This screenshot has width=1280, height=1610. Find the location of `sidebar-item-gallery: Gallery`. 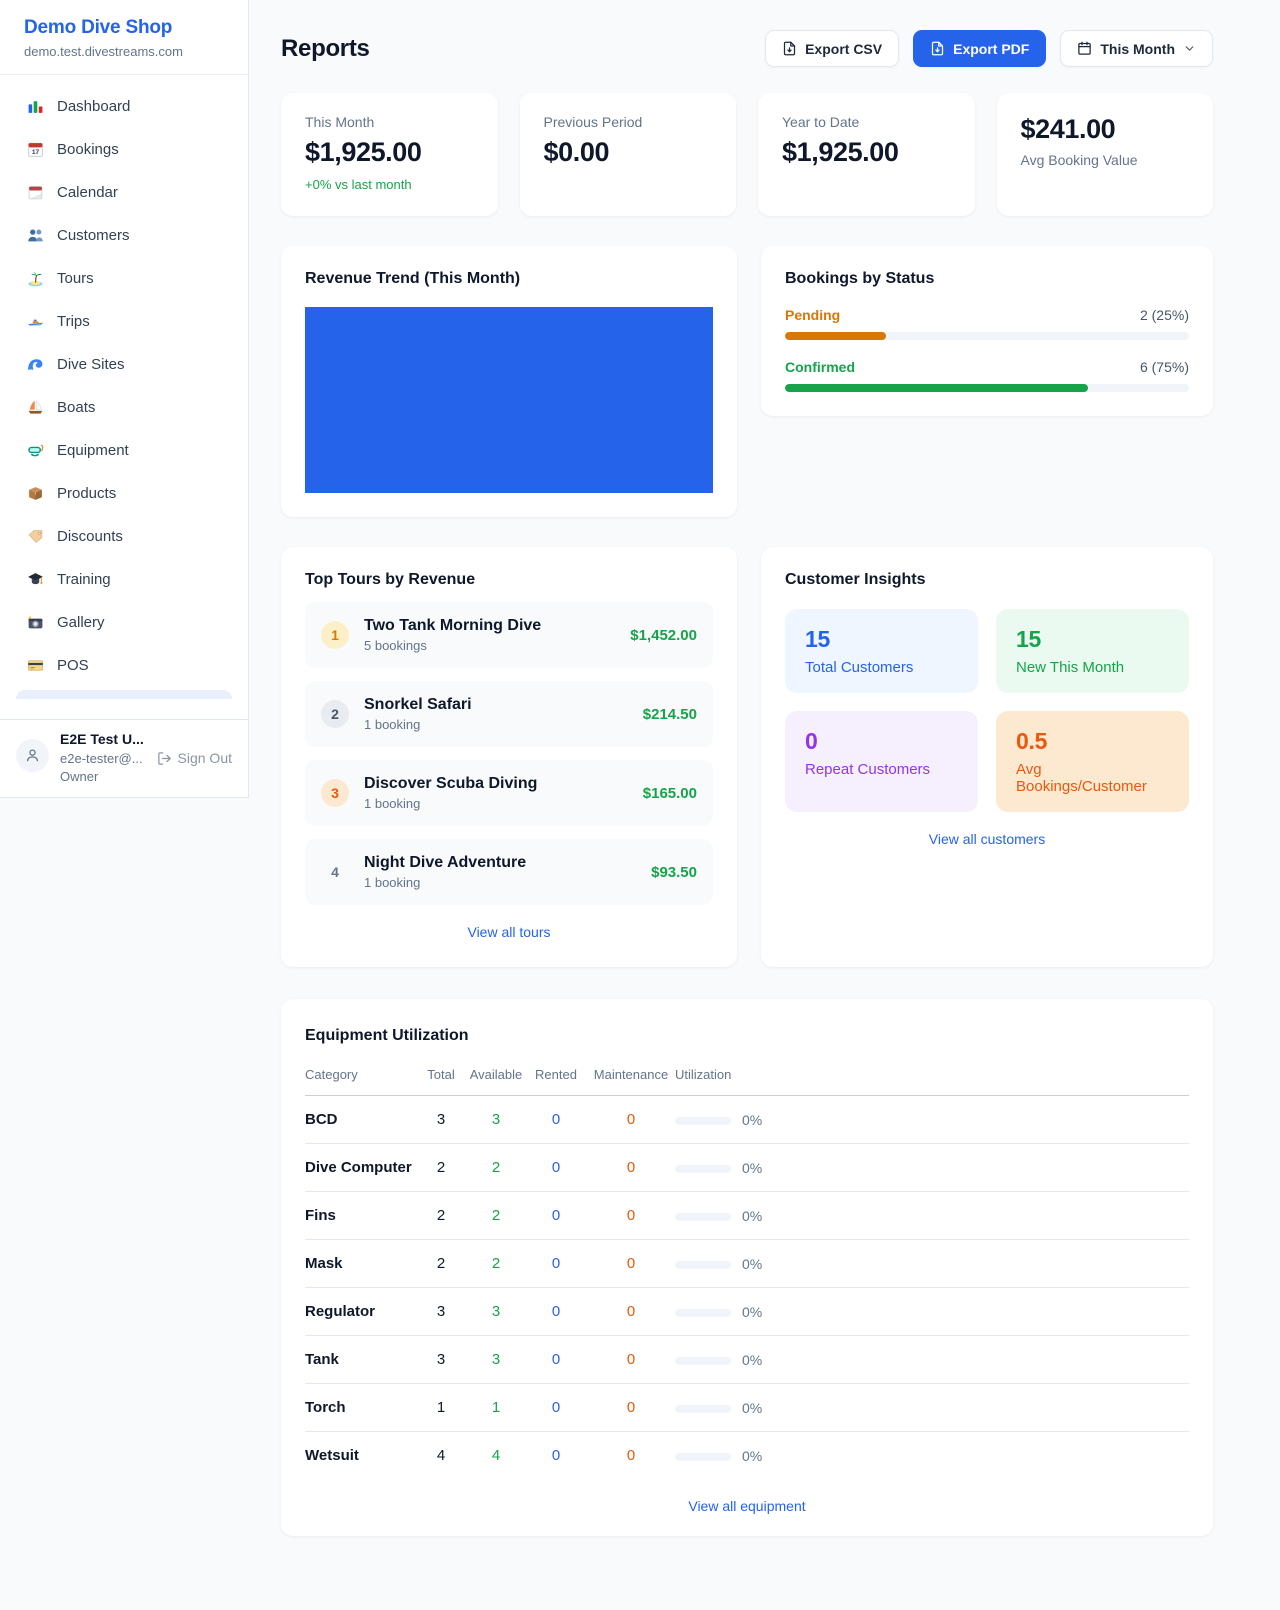

sidebar-item-gallery: Gallery is located at coordinates (124, 622).